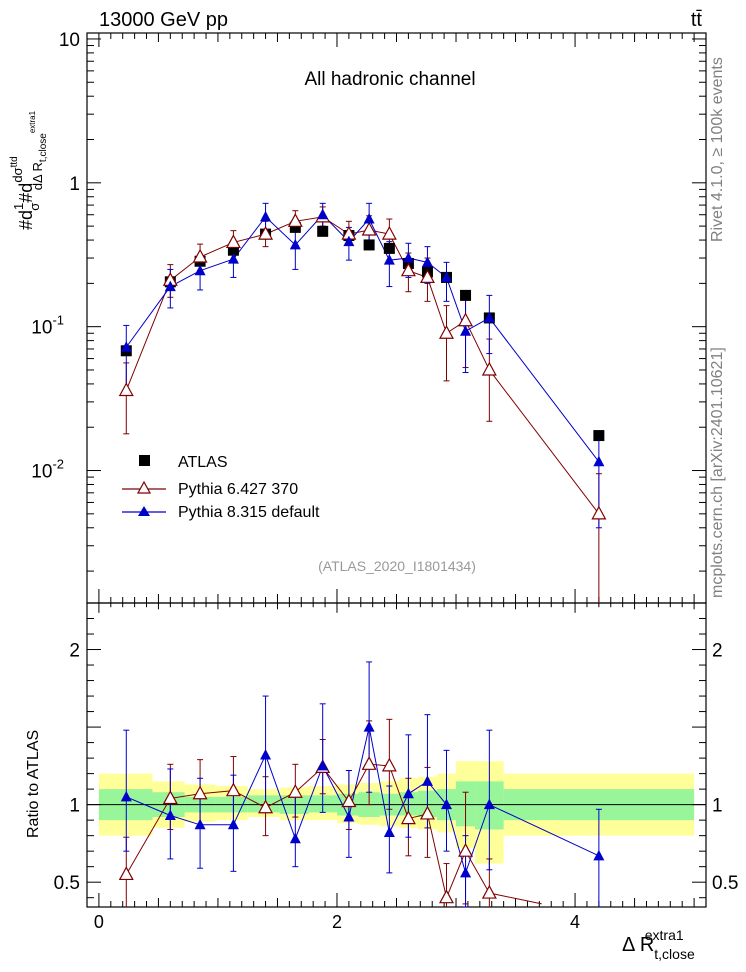  Describe the element at coordinates (163, 20) in the screenshot. I see `energy-label: 13000 GeV pp` at that location.